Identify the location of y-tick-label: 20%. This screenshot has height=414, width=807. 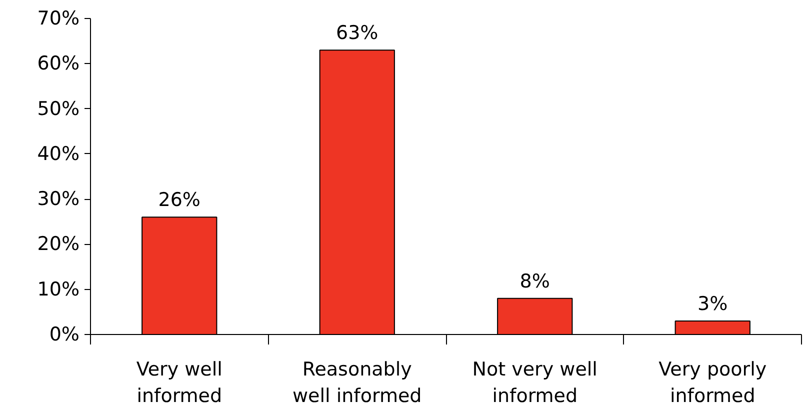
(58, 244).